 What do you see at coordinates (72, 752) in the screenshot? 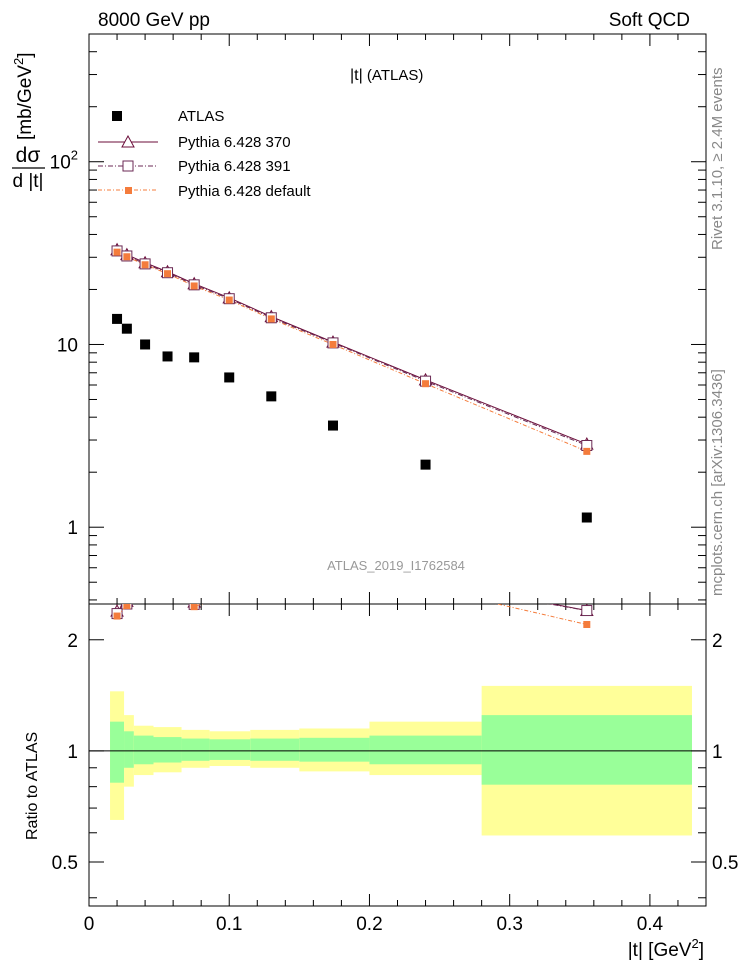
I see `ratio-tick-label-1-left: 1` at bounding box center [72, 752].